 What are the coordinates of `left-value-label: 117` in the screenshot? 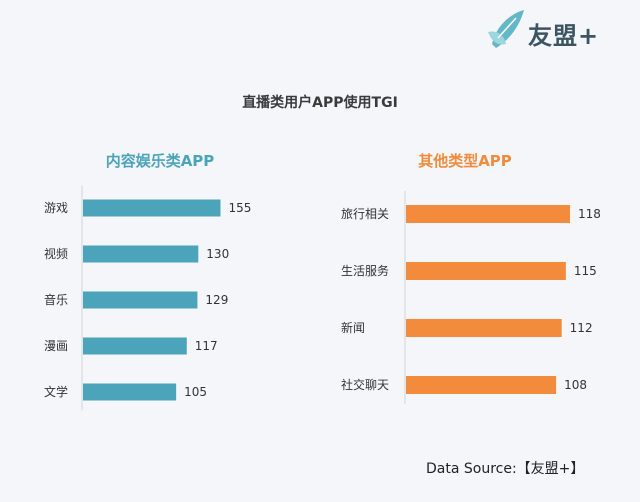 It's located at (206, 346).